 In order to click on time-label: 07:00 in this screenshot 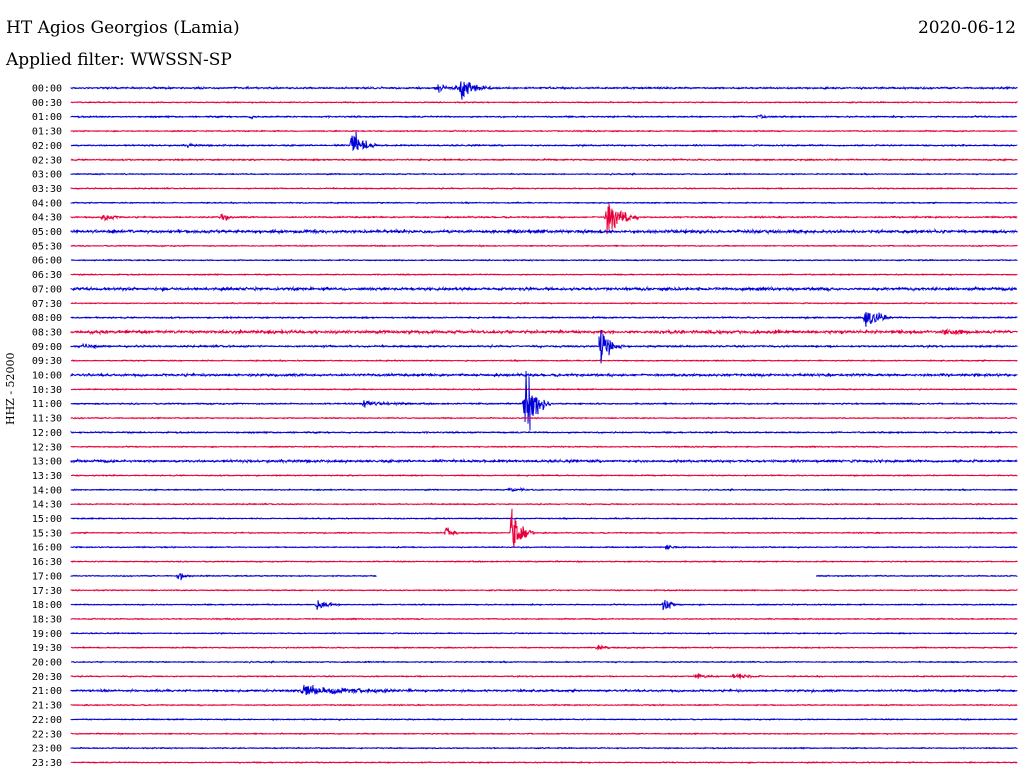, I will do `click(47, 289)`.